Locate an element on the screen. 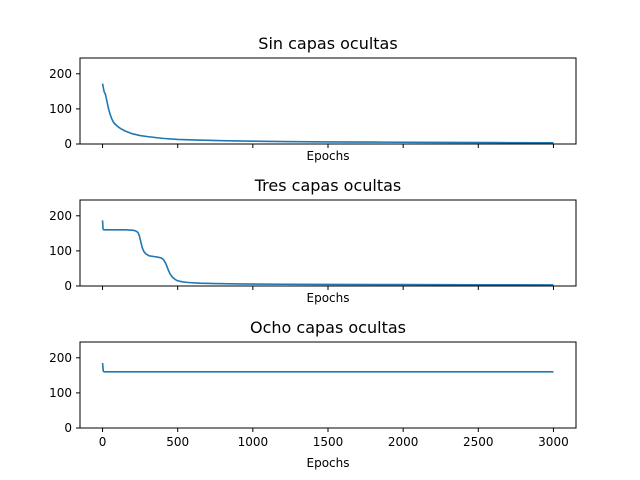  x-tick-label: 500 is located at coordinates (177, 442).